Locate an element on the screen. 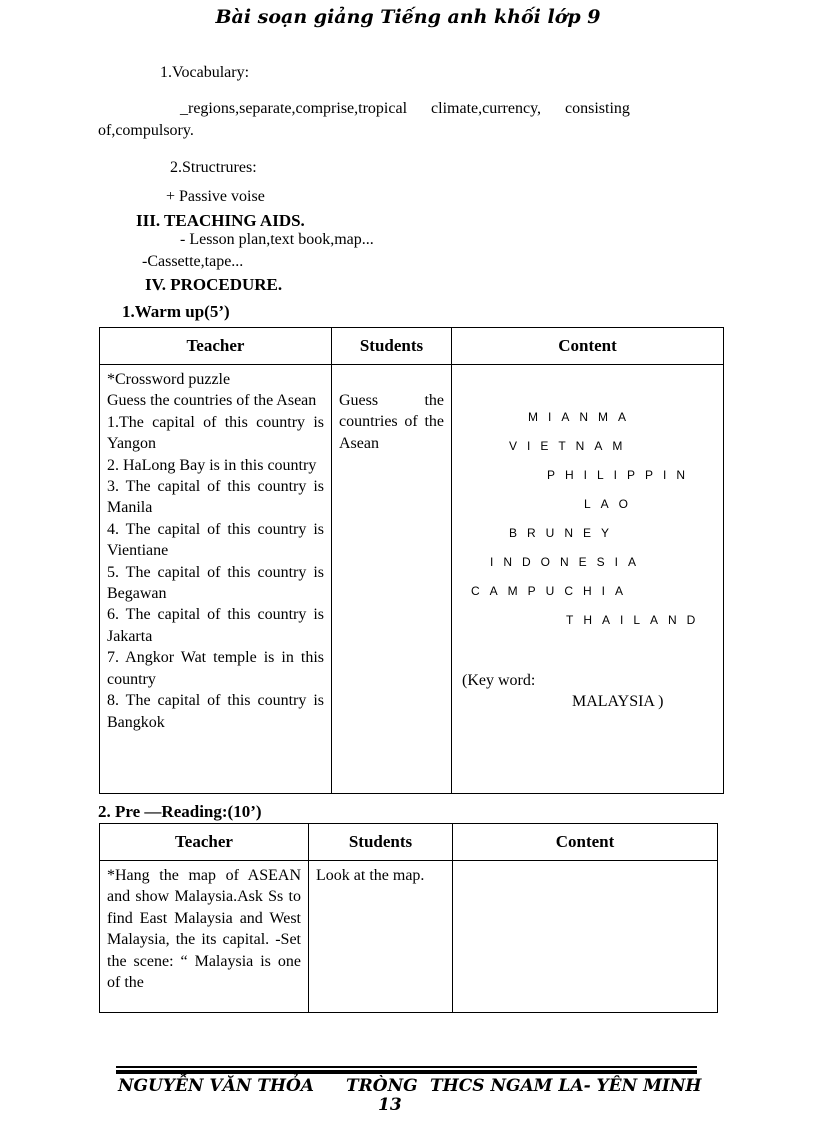 This screenshot has width=816, height=1123. crossword-row: THAILAND is located at coordinates (636, 620).